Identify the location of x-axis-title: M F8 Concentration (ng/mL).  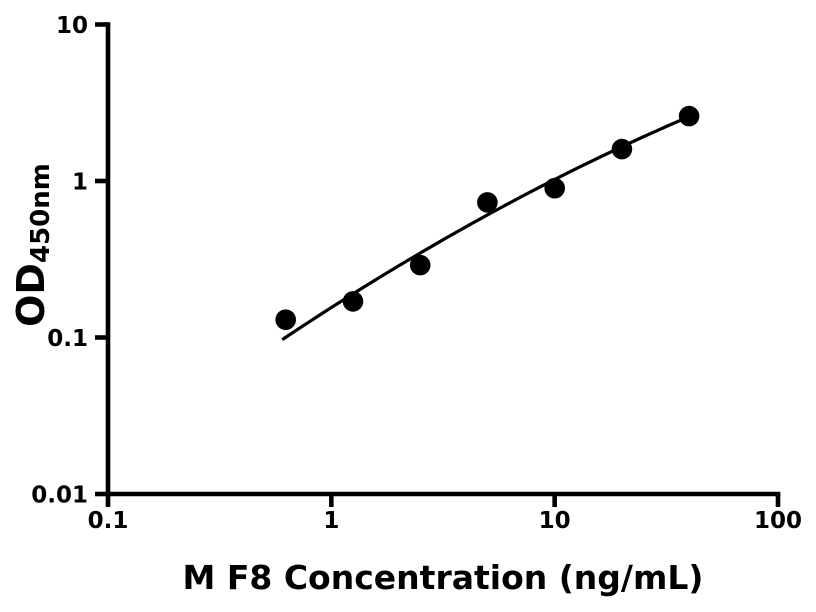
(443, 577).